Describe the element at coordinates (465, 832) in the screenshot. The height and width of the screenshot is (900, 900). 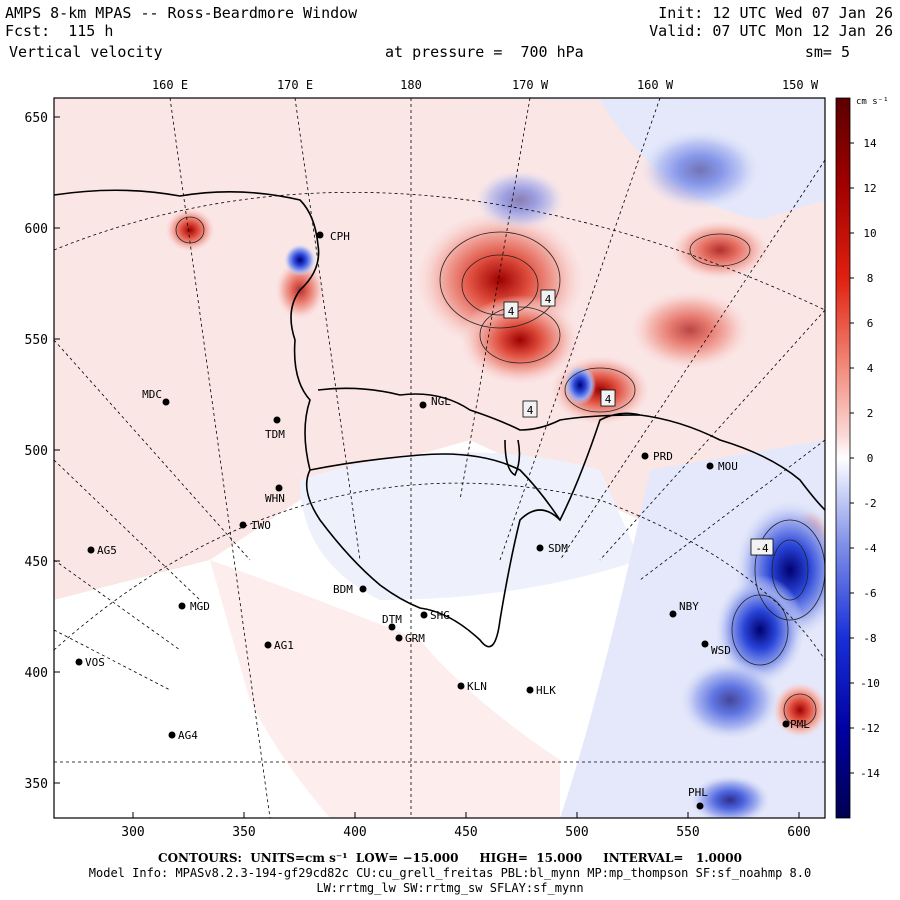
I see `x-tick-label: 450` at that location.